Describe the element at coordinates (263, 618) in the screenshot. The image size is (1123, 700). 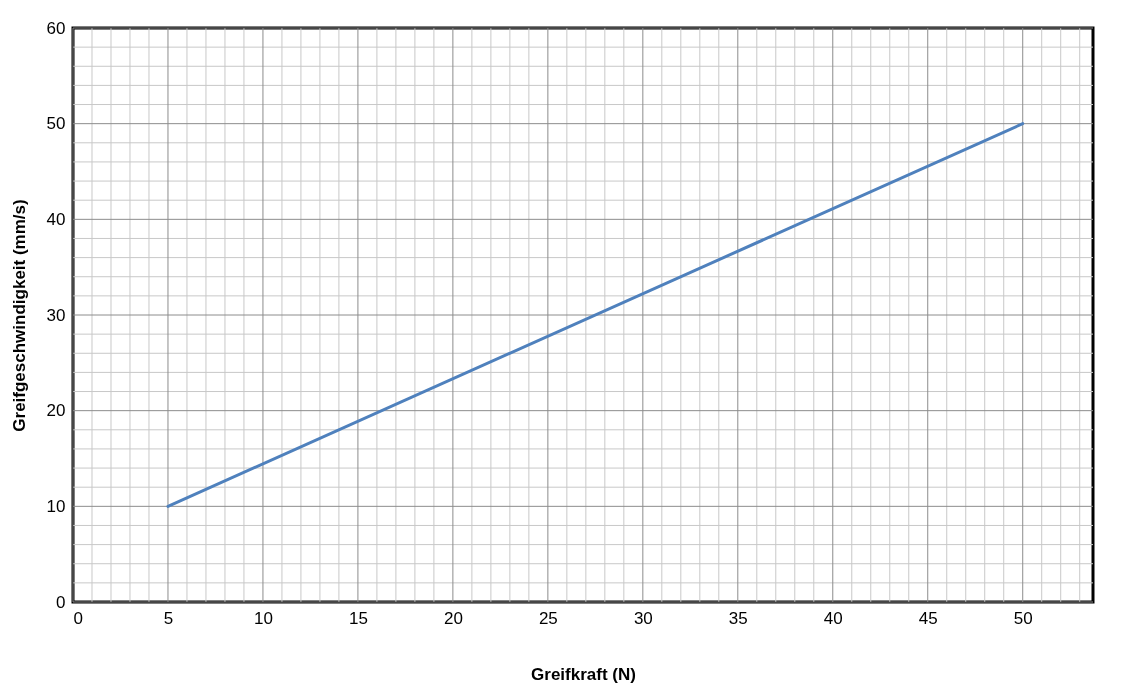
I see `x-tick-label: 10` at that location.